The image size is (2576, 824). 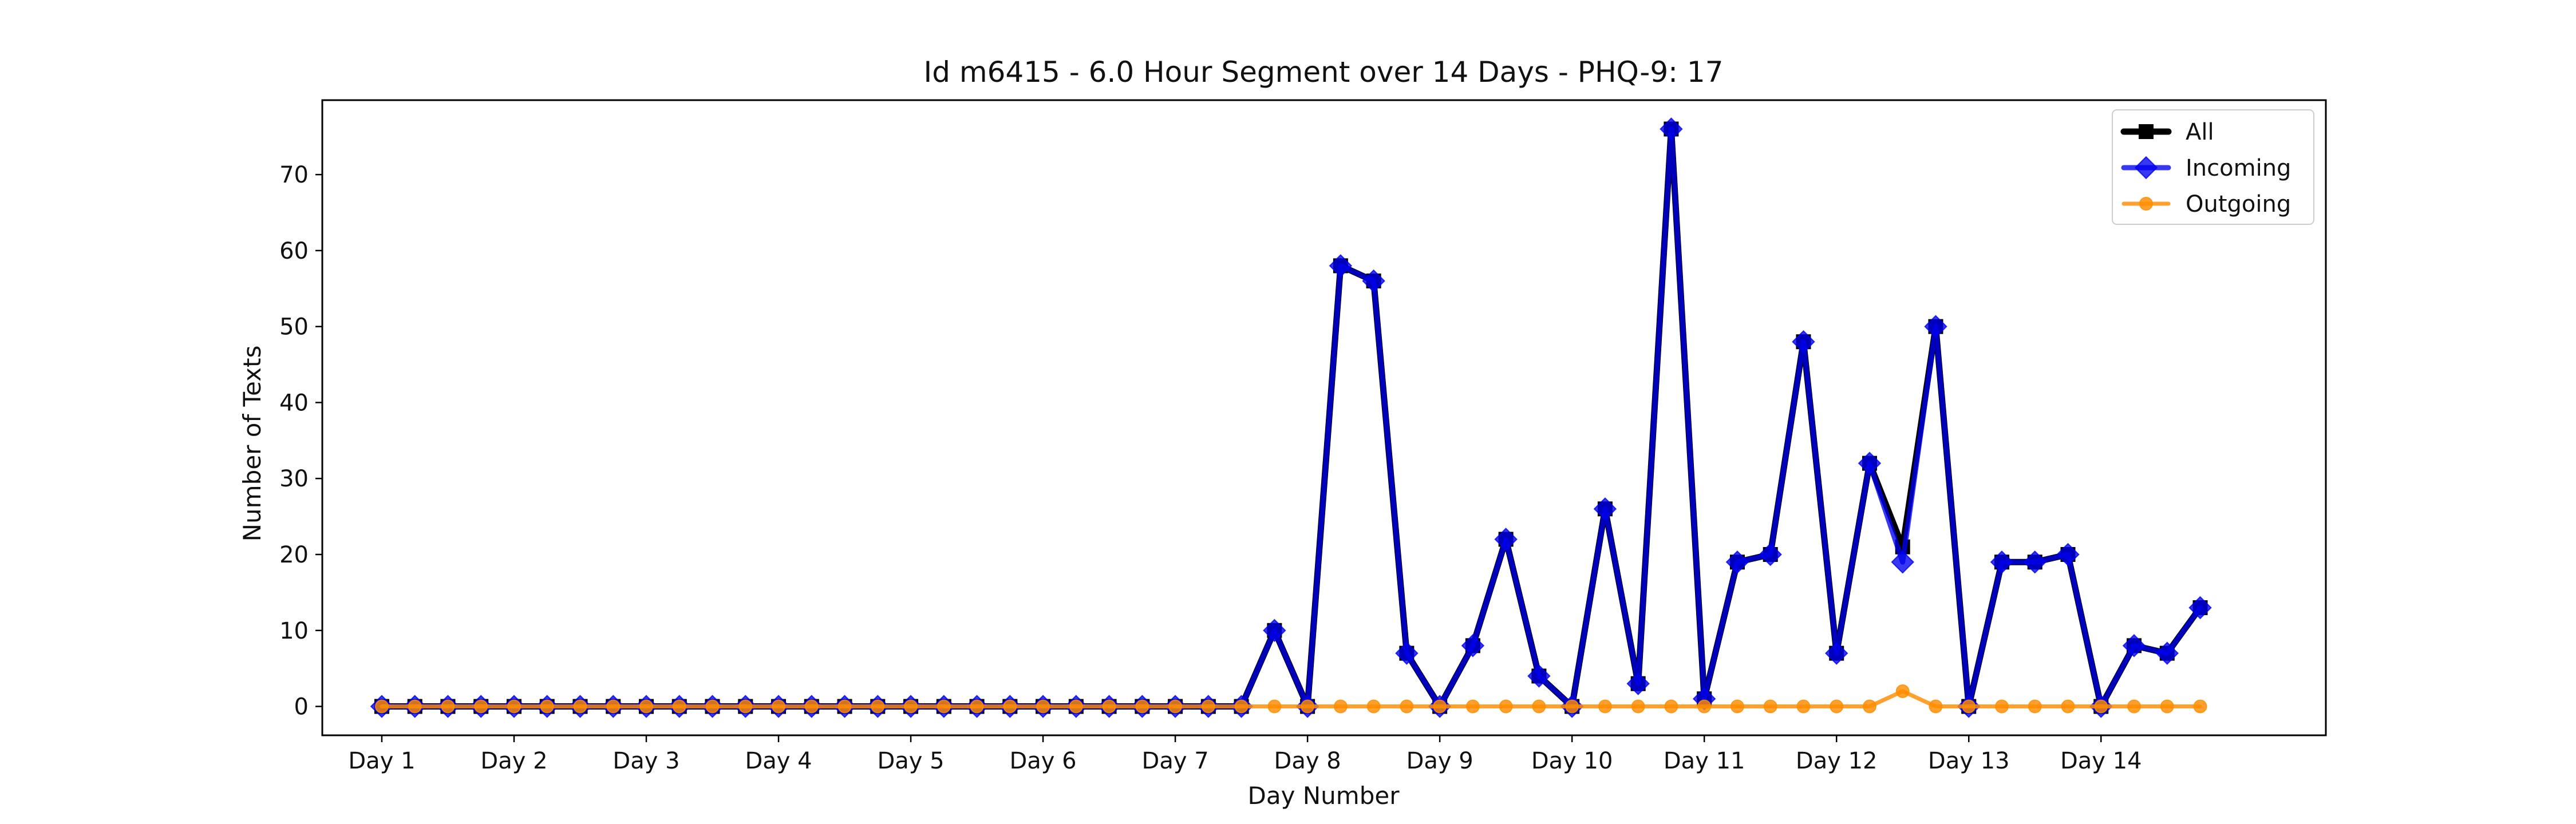 I want to click on y-tick-label: 10, so click(x=294, y=631).